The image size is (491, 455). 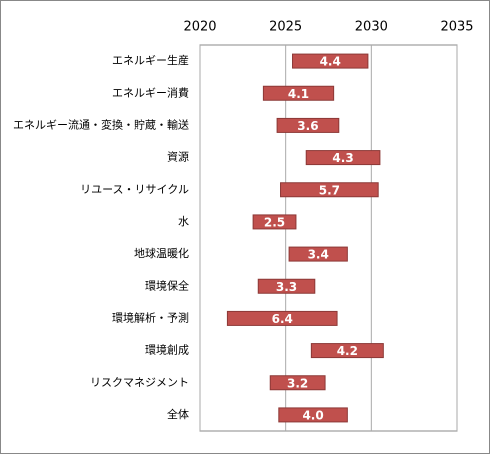 What do you see at coordinates (134, 189) in the screenshot?
I see `y-tick-label: リユース・リサイクル` at bounding box center [134, 189].